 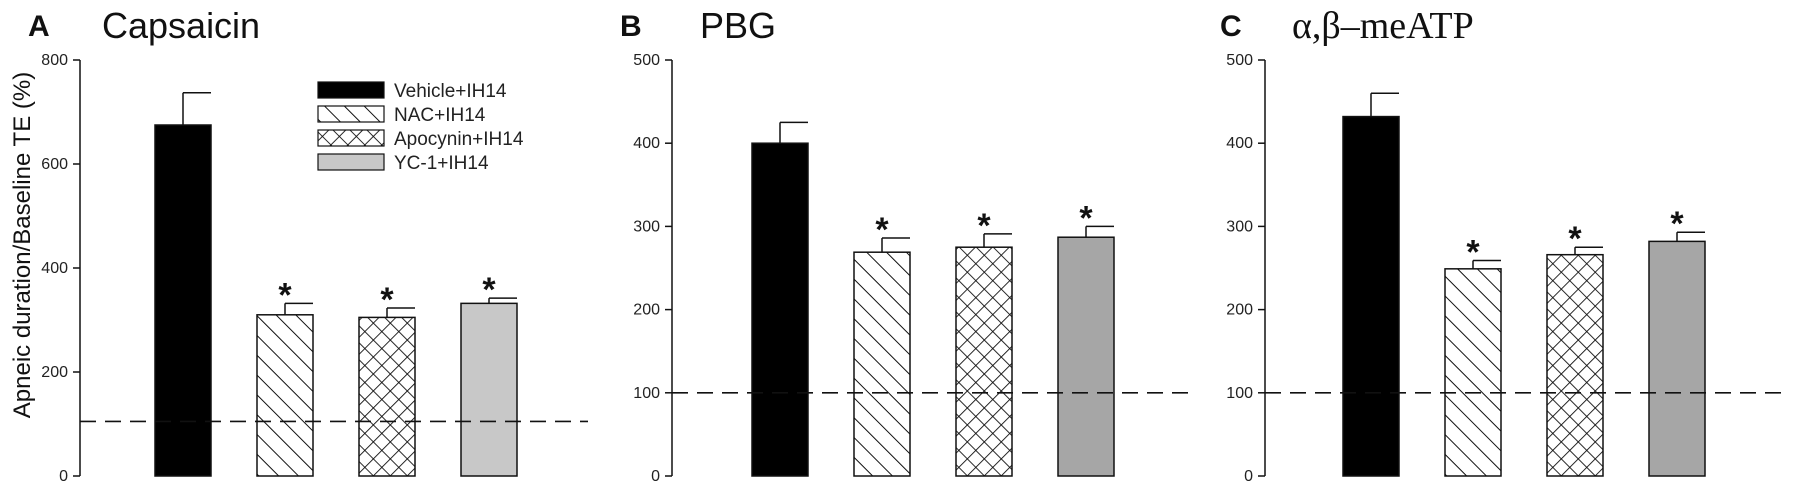 I want to click on panel-letter-c: C, so click(x=1231, y=26).